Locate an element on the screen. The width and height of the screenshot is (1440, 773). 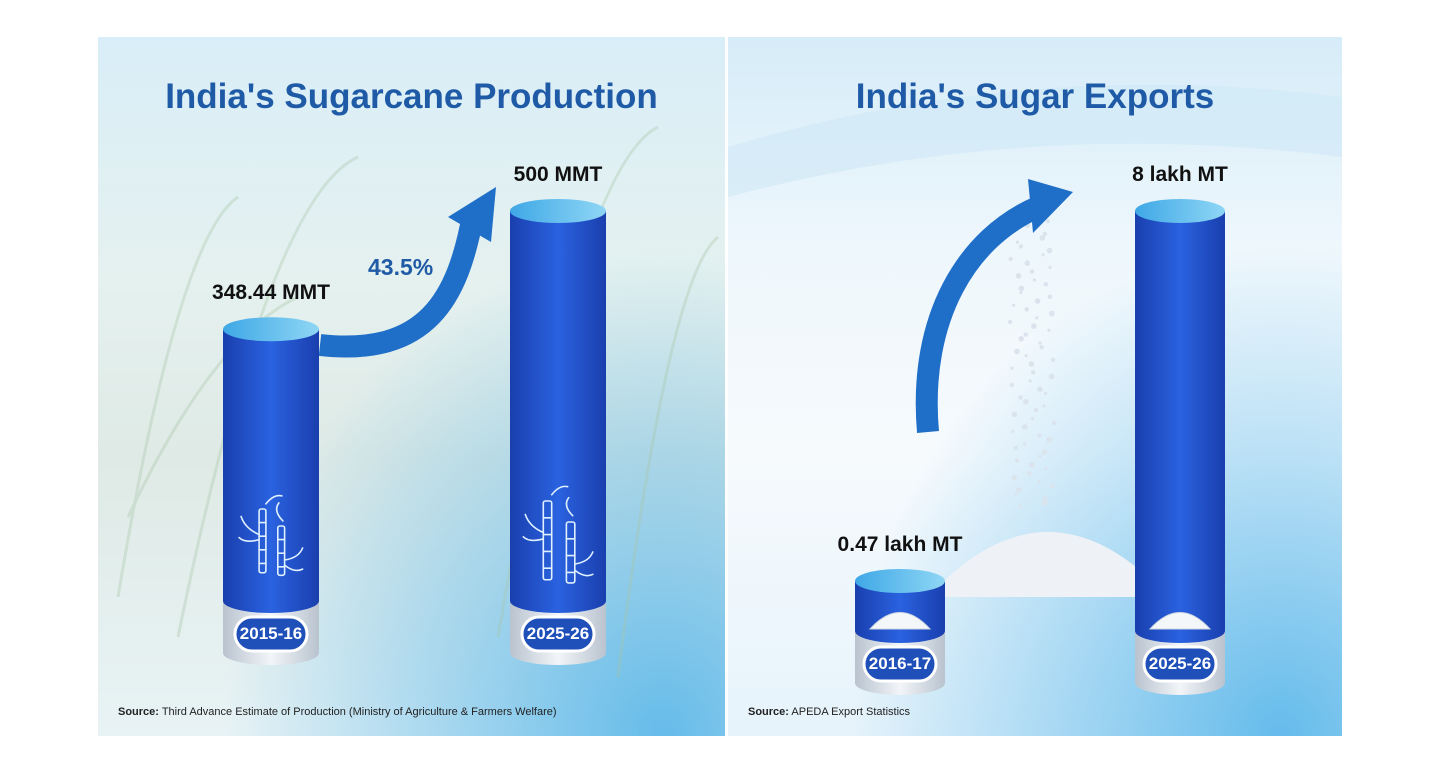
chart-title: India's Sugar Exports is located at coordinates (1035, 96).